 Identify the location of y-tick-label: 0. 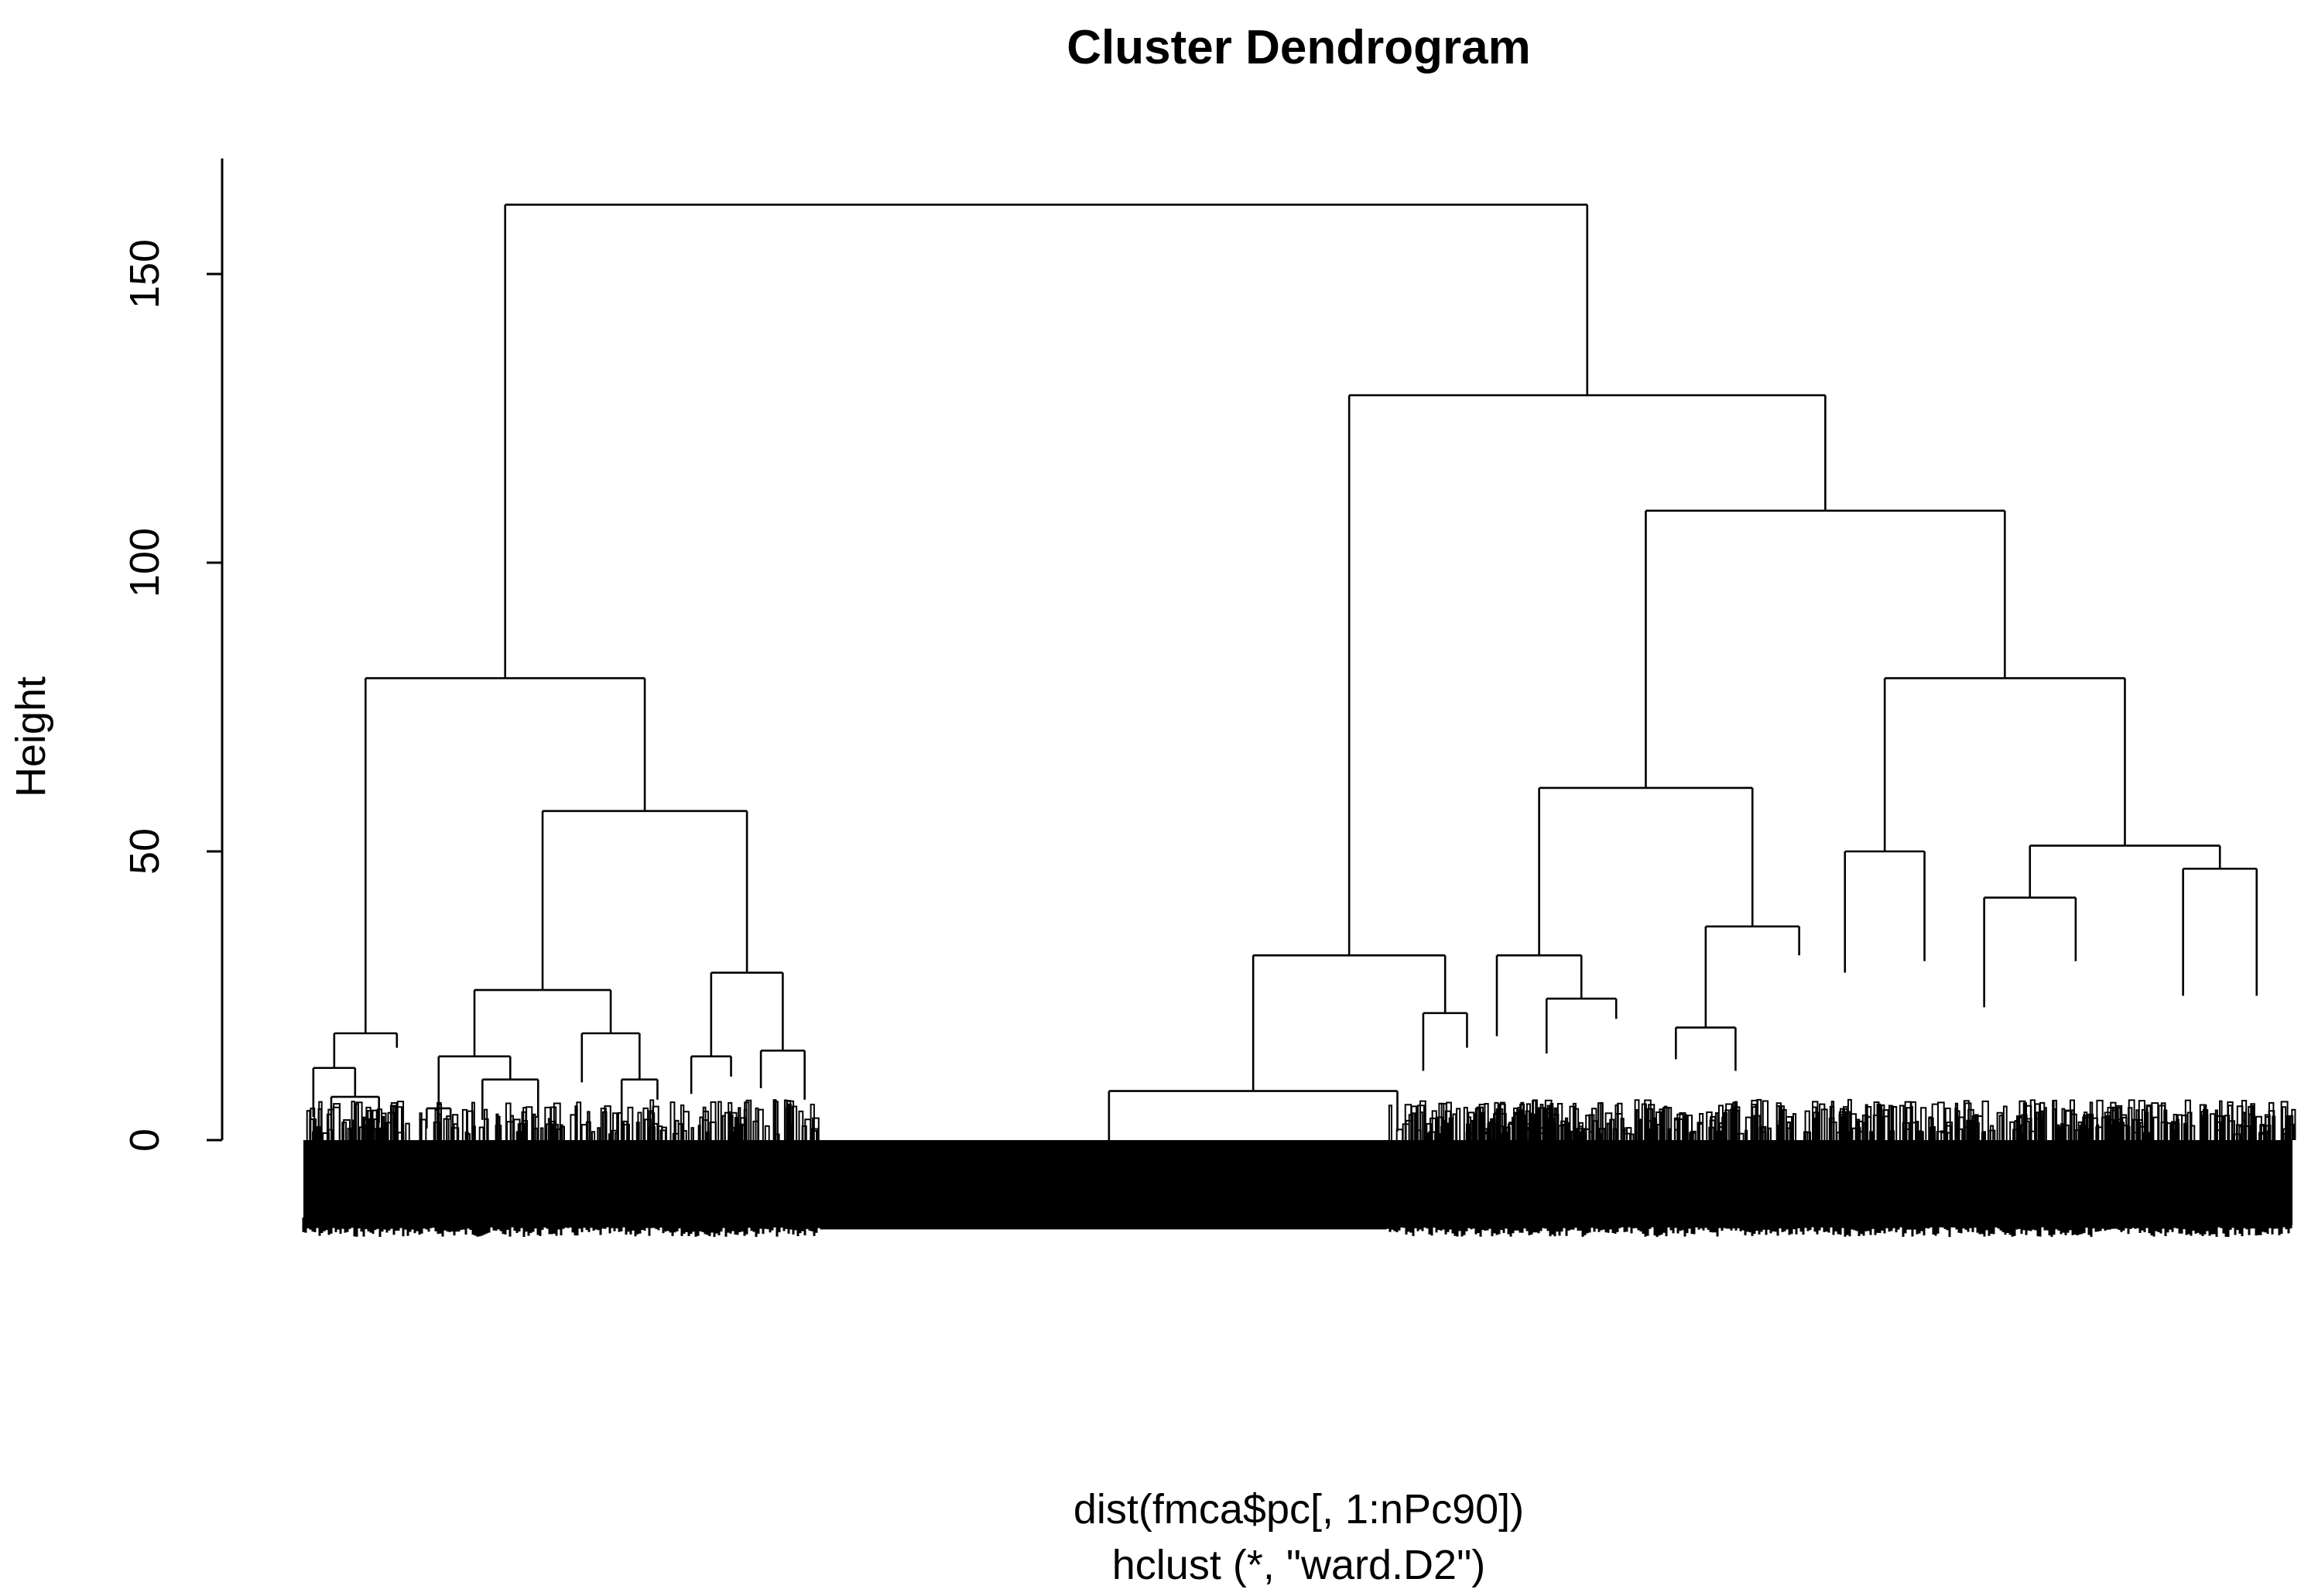
(145, 1140).